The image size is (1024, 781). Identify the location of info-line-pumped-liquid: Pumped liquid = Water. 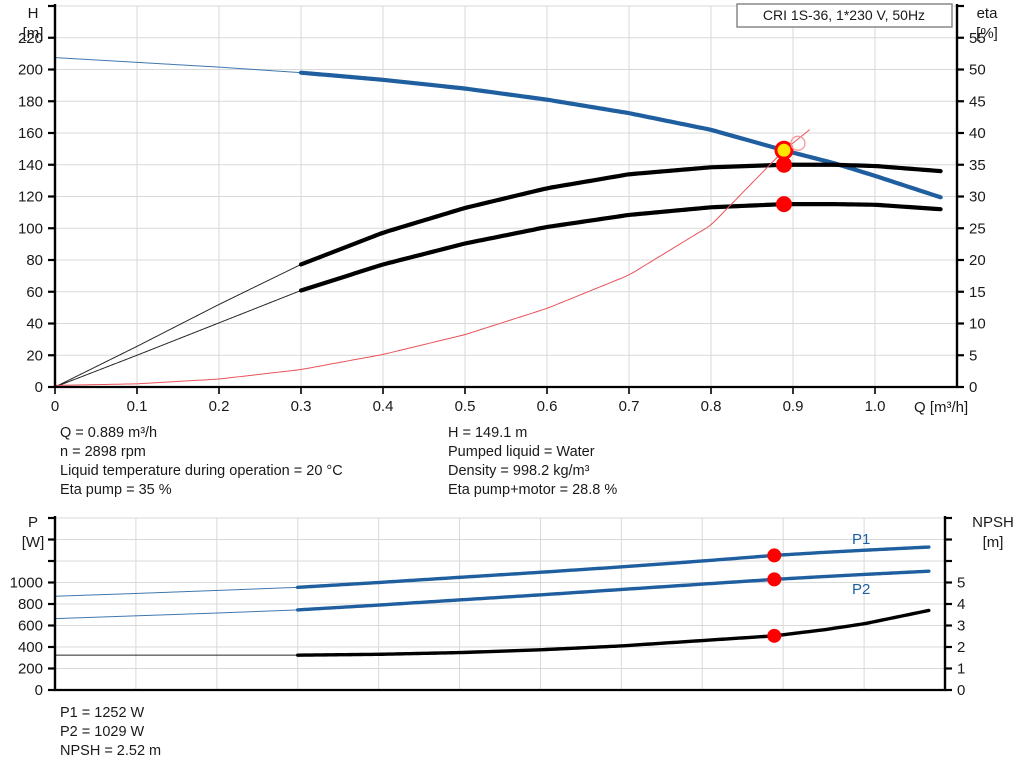
(521, 452).